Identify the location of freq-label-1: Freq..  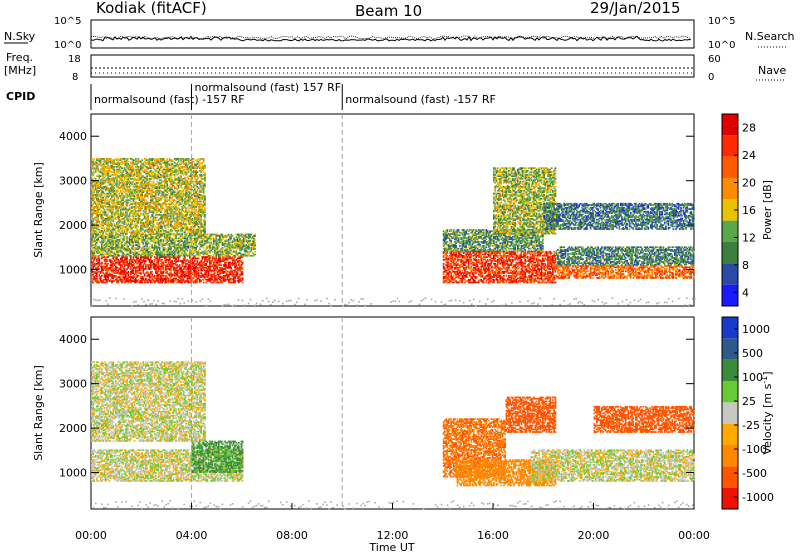
(19, 57).